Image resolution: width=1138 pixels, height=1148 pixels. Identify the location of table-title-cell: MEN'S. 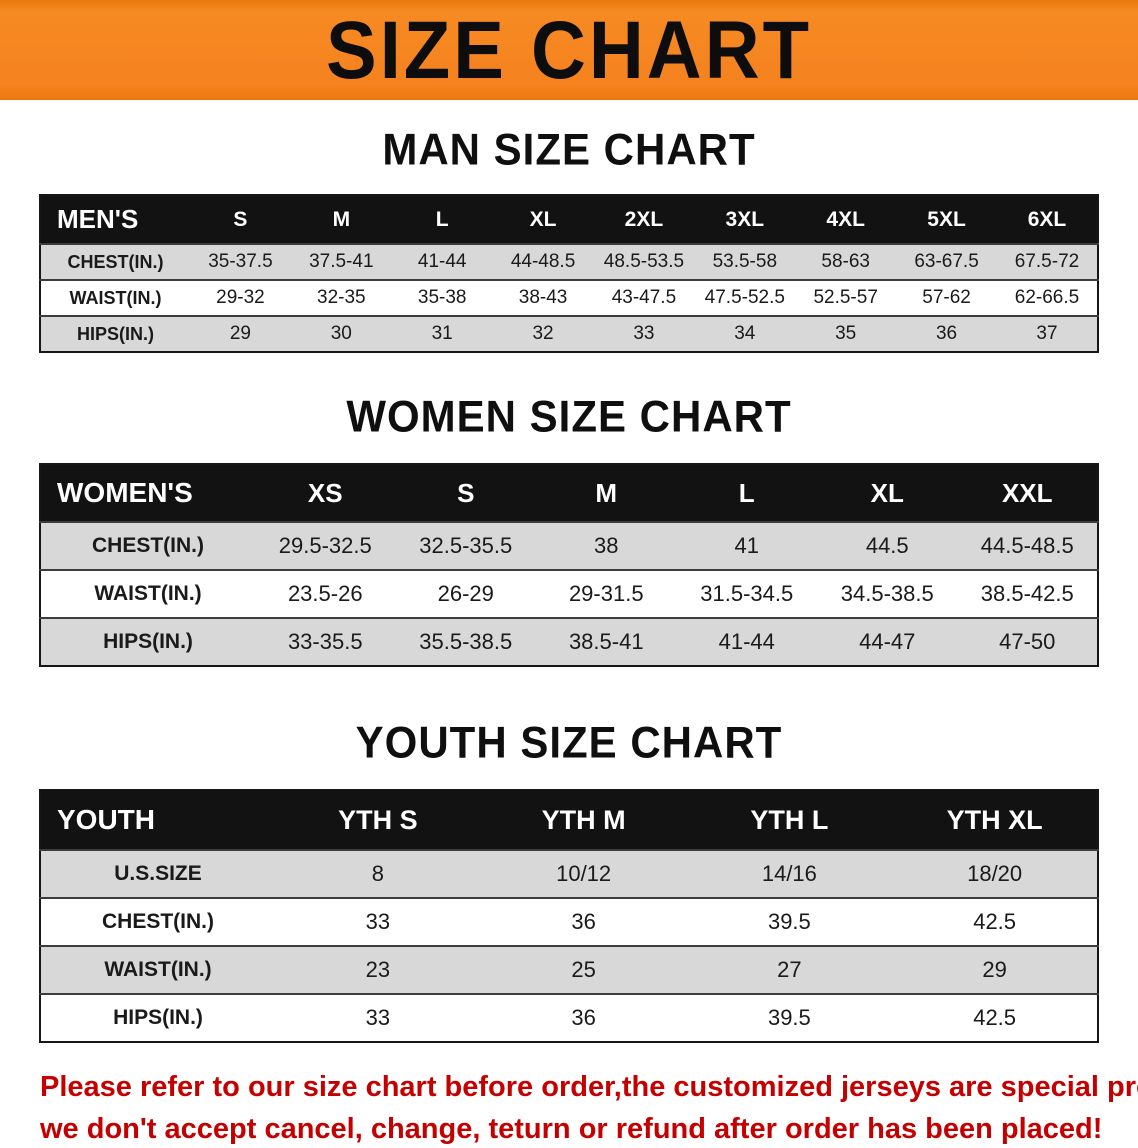
(115, 219).